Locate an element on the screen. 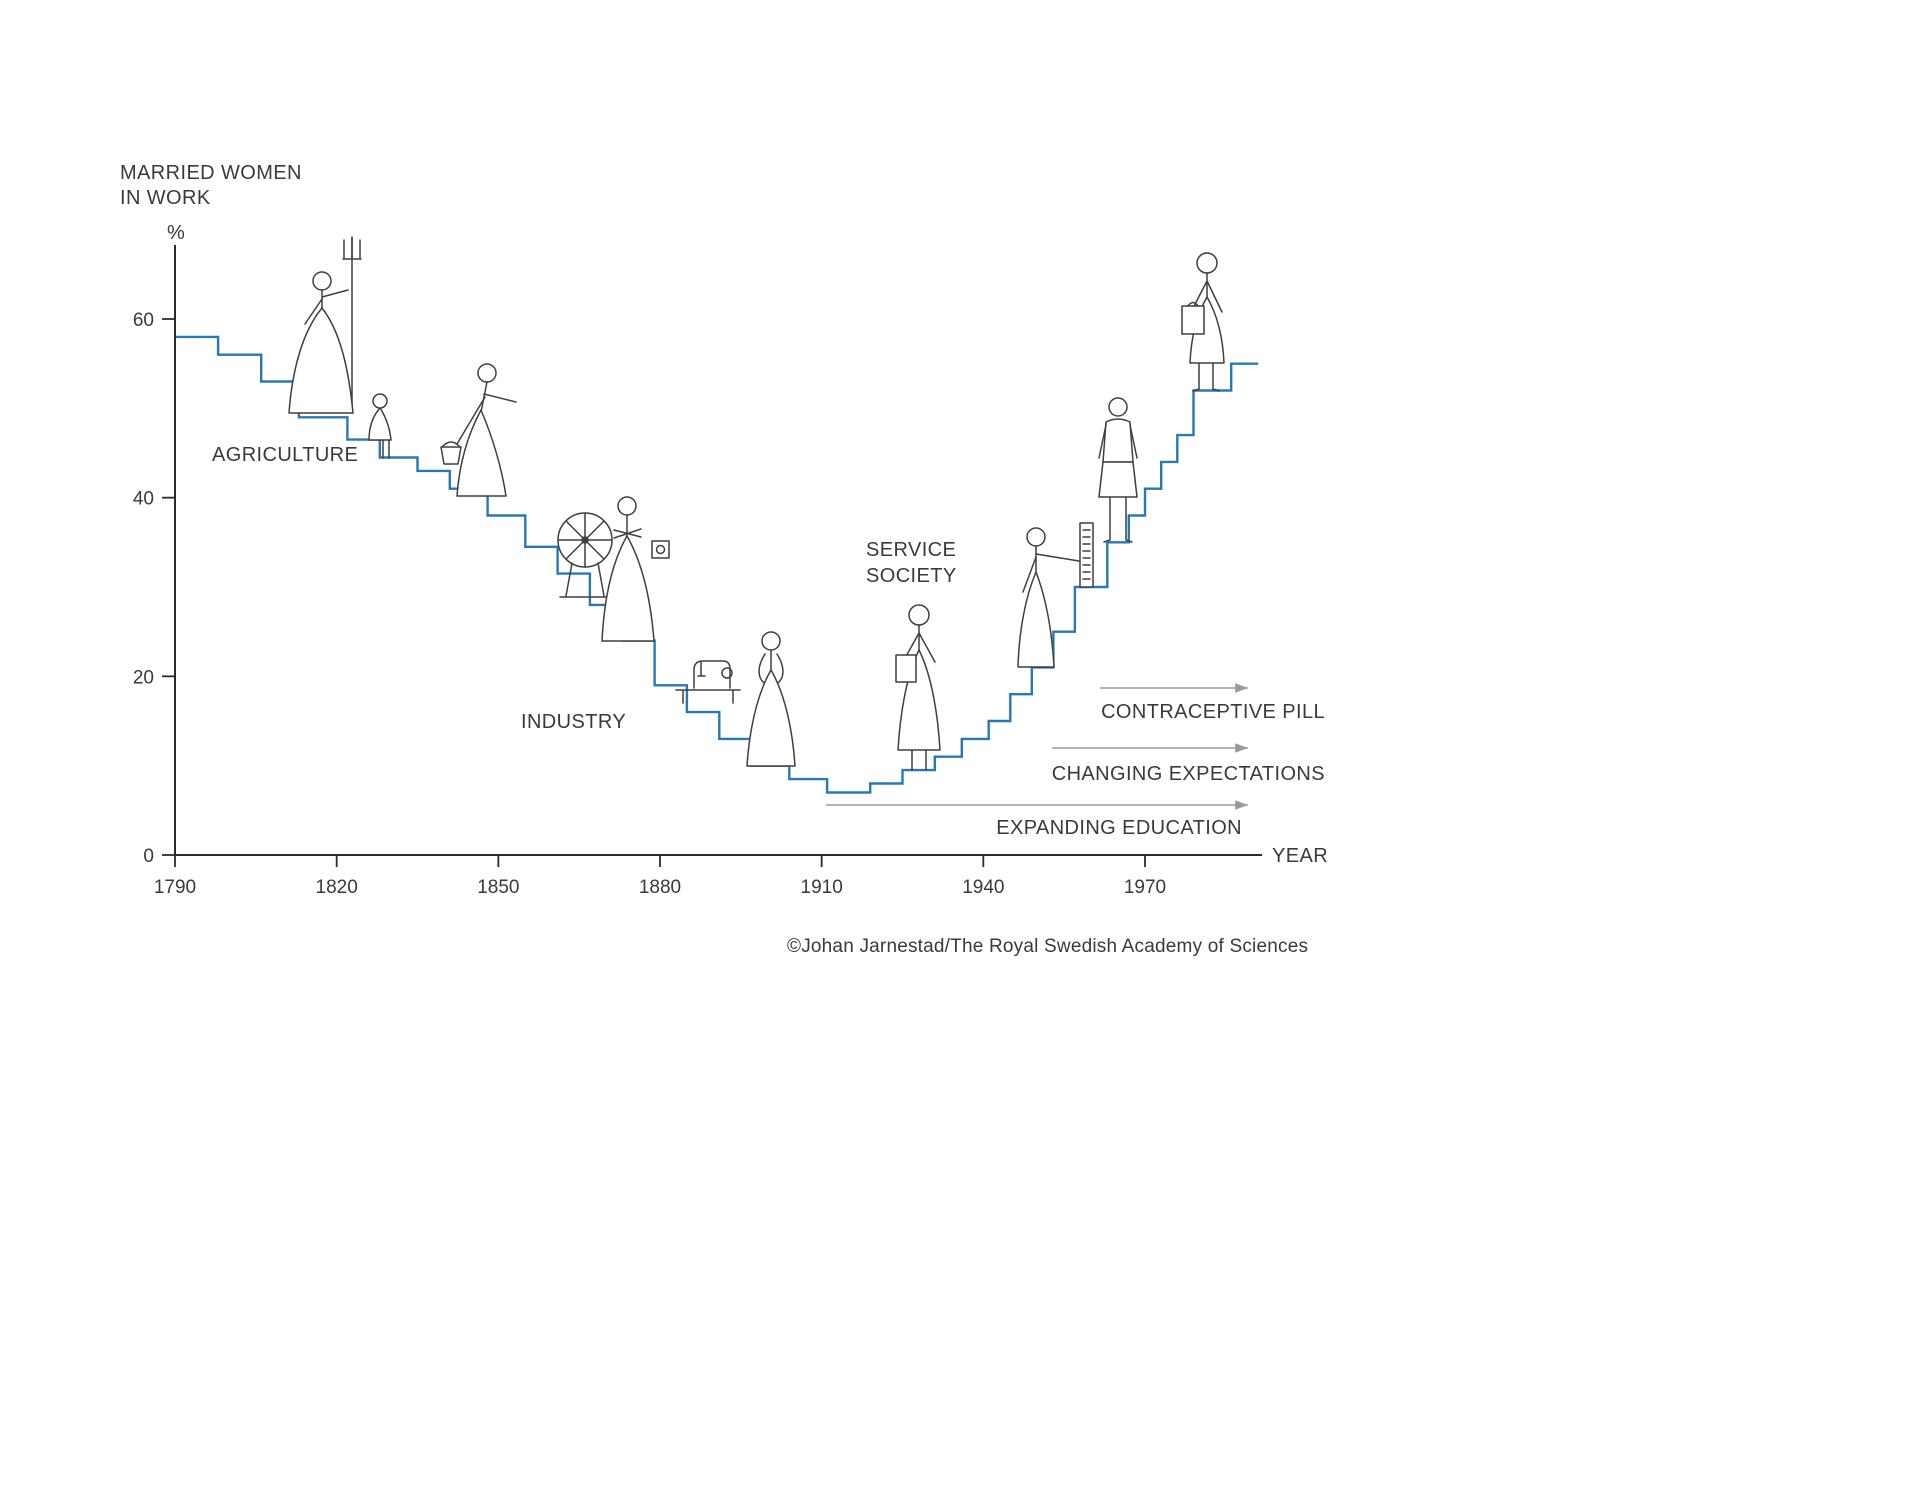 Image resolution: width=1920 pixels, height=1488 pixels. woman-with-bucket-icon is located at coordinates (478, 430).